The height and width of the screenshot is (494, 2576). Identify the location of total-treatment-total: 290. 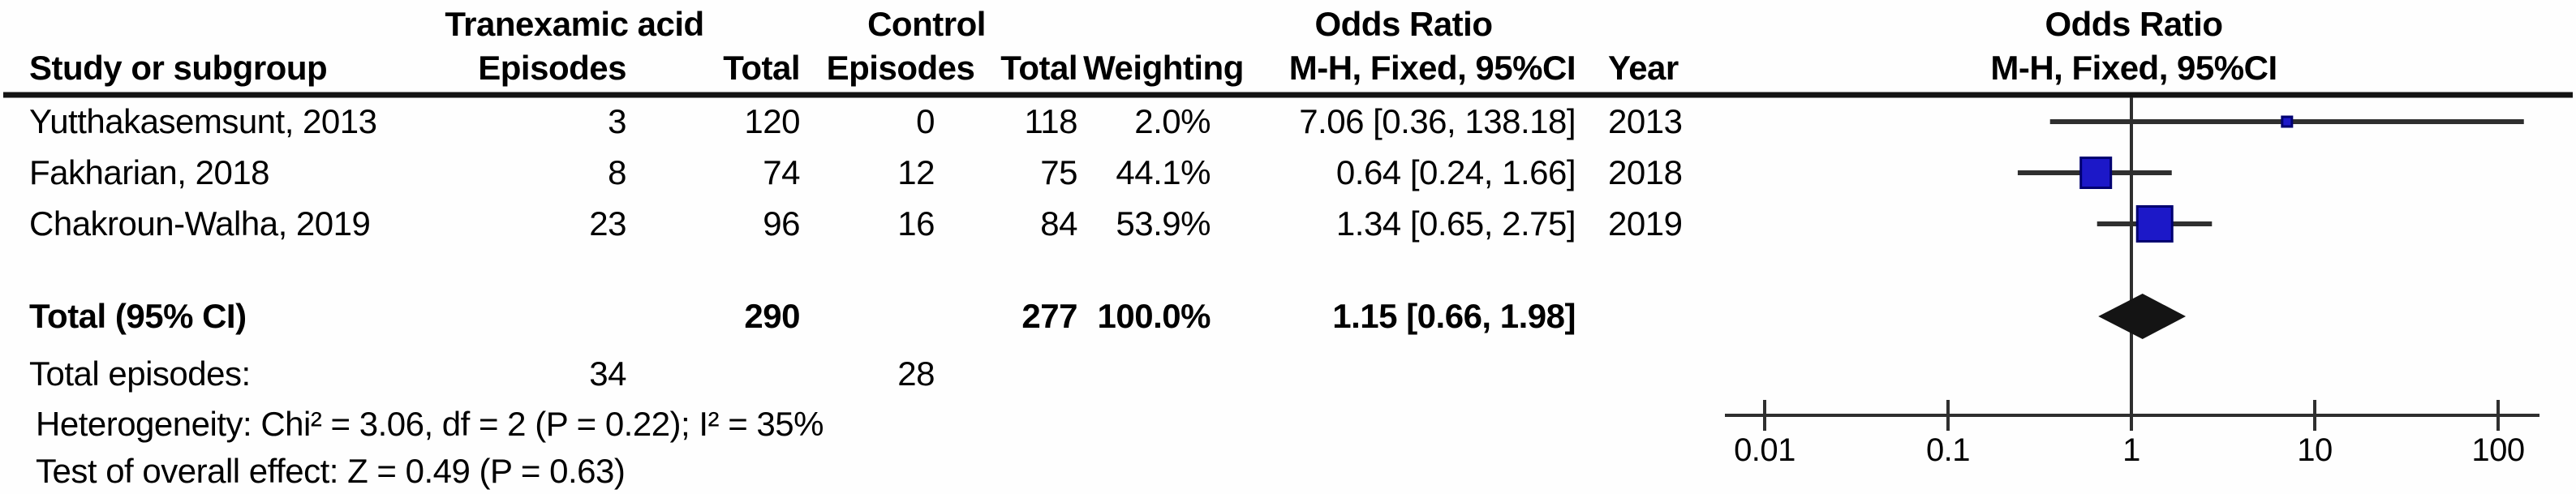
(772, 316).